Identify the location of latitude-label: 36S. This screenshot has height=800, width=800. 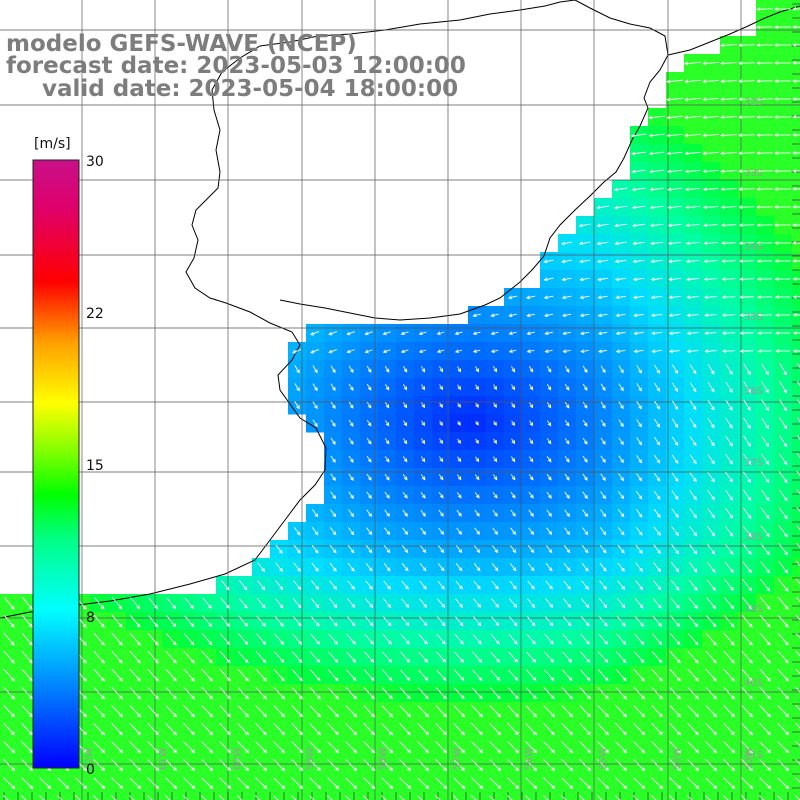
(753, 391).